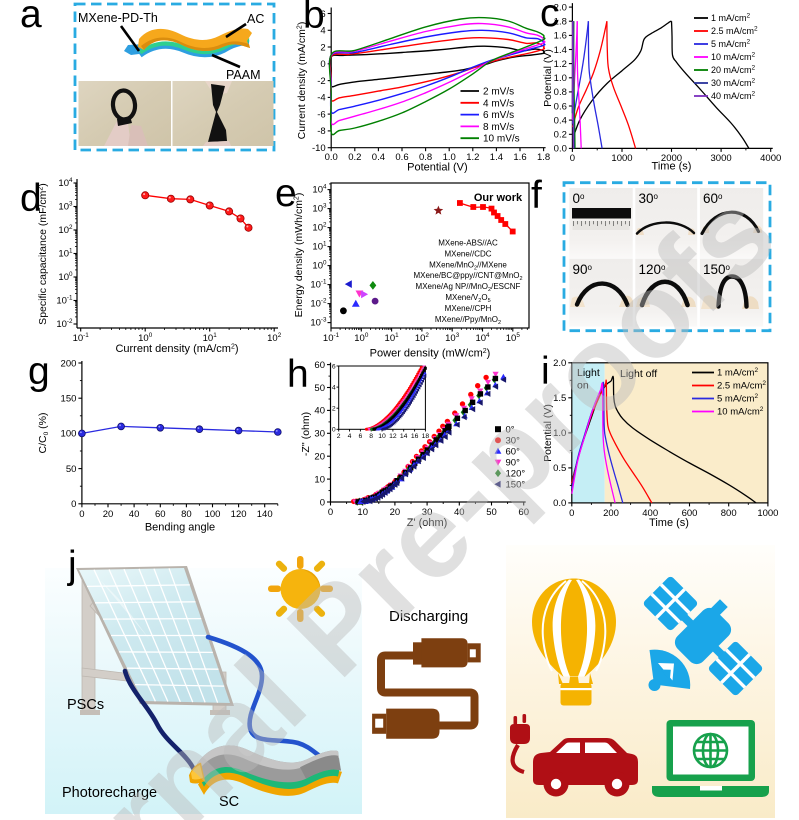  I want to click on svg-text: Energy density (mWh/cm2), so click(299, 255).